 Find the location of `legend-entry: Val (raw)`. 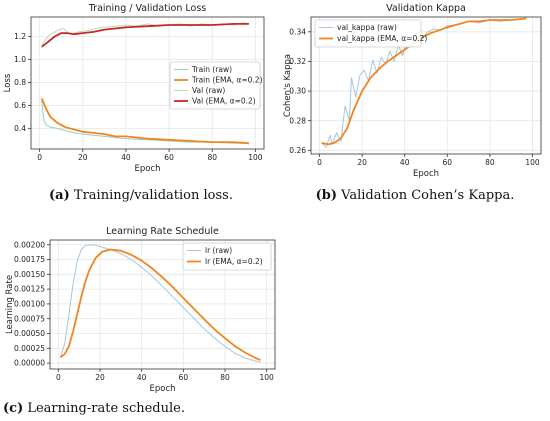

legend-entry: Val (raw) is located at coordinates (208, 90).